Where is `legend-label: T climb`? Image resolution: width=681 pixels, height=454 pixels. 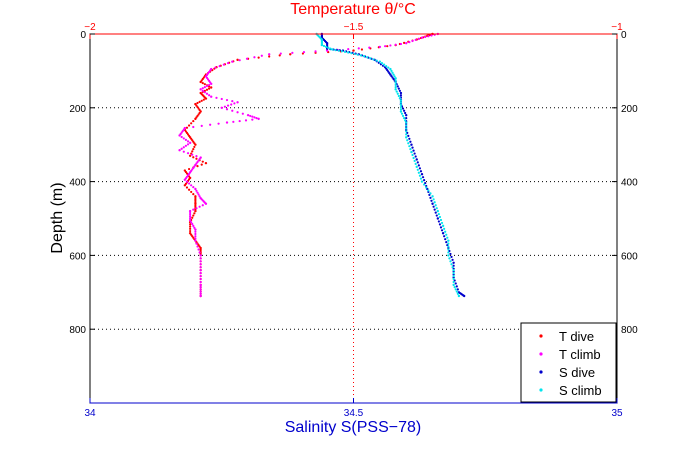
legend-label: T climb is located at coordinates (580, 354).